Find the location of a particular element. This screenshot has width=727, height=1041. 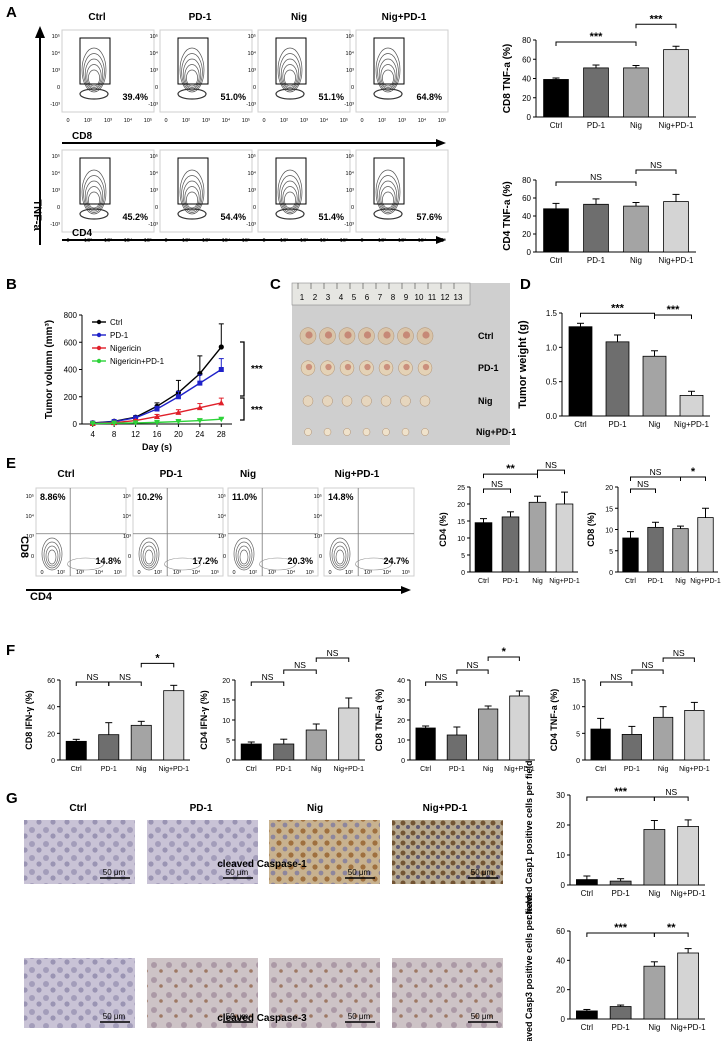

y-tick-label: 10⁵ is located at coordinates (154, 156).